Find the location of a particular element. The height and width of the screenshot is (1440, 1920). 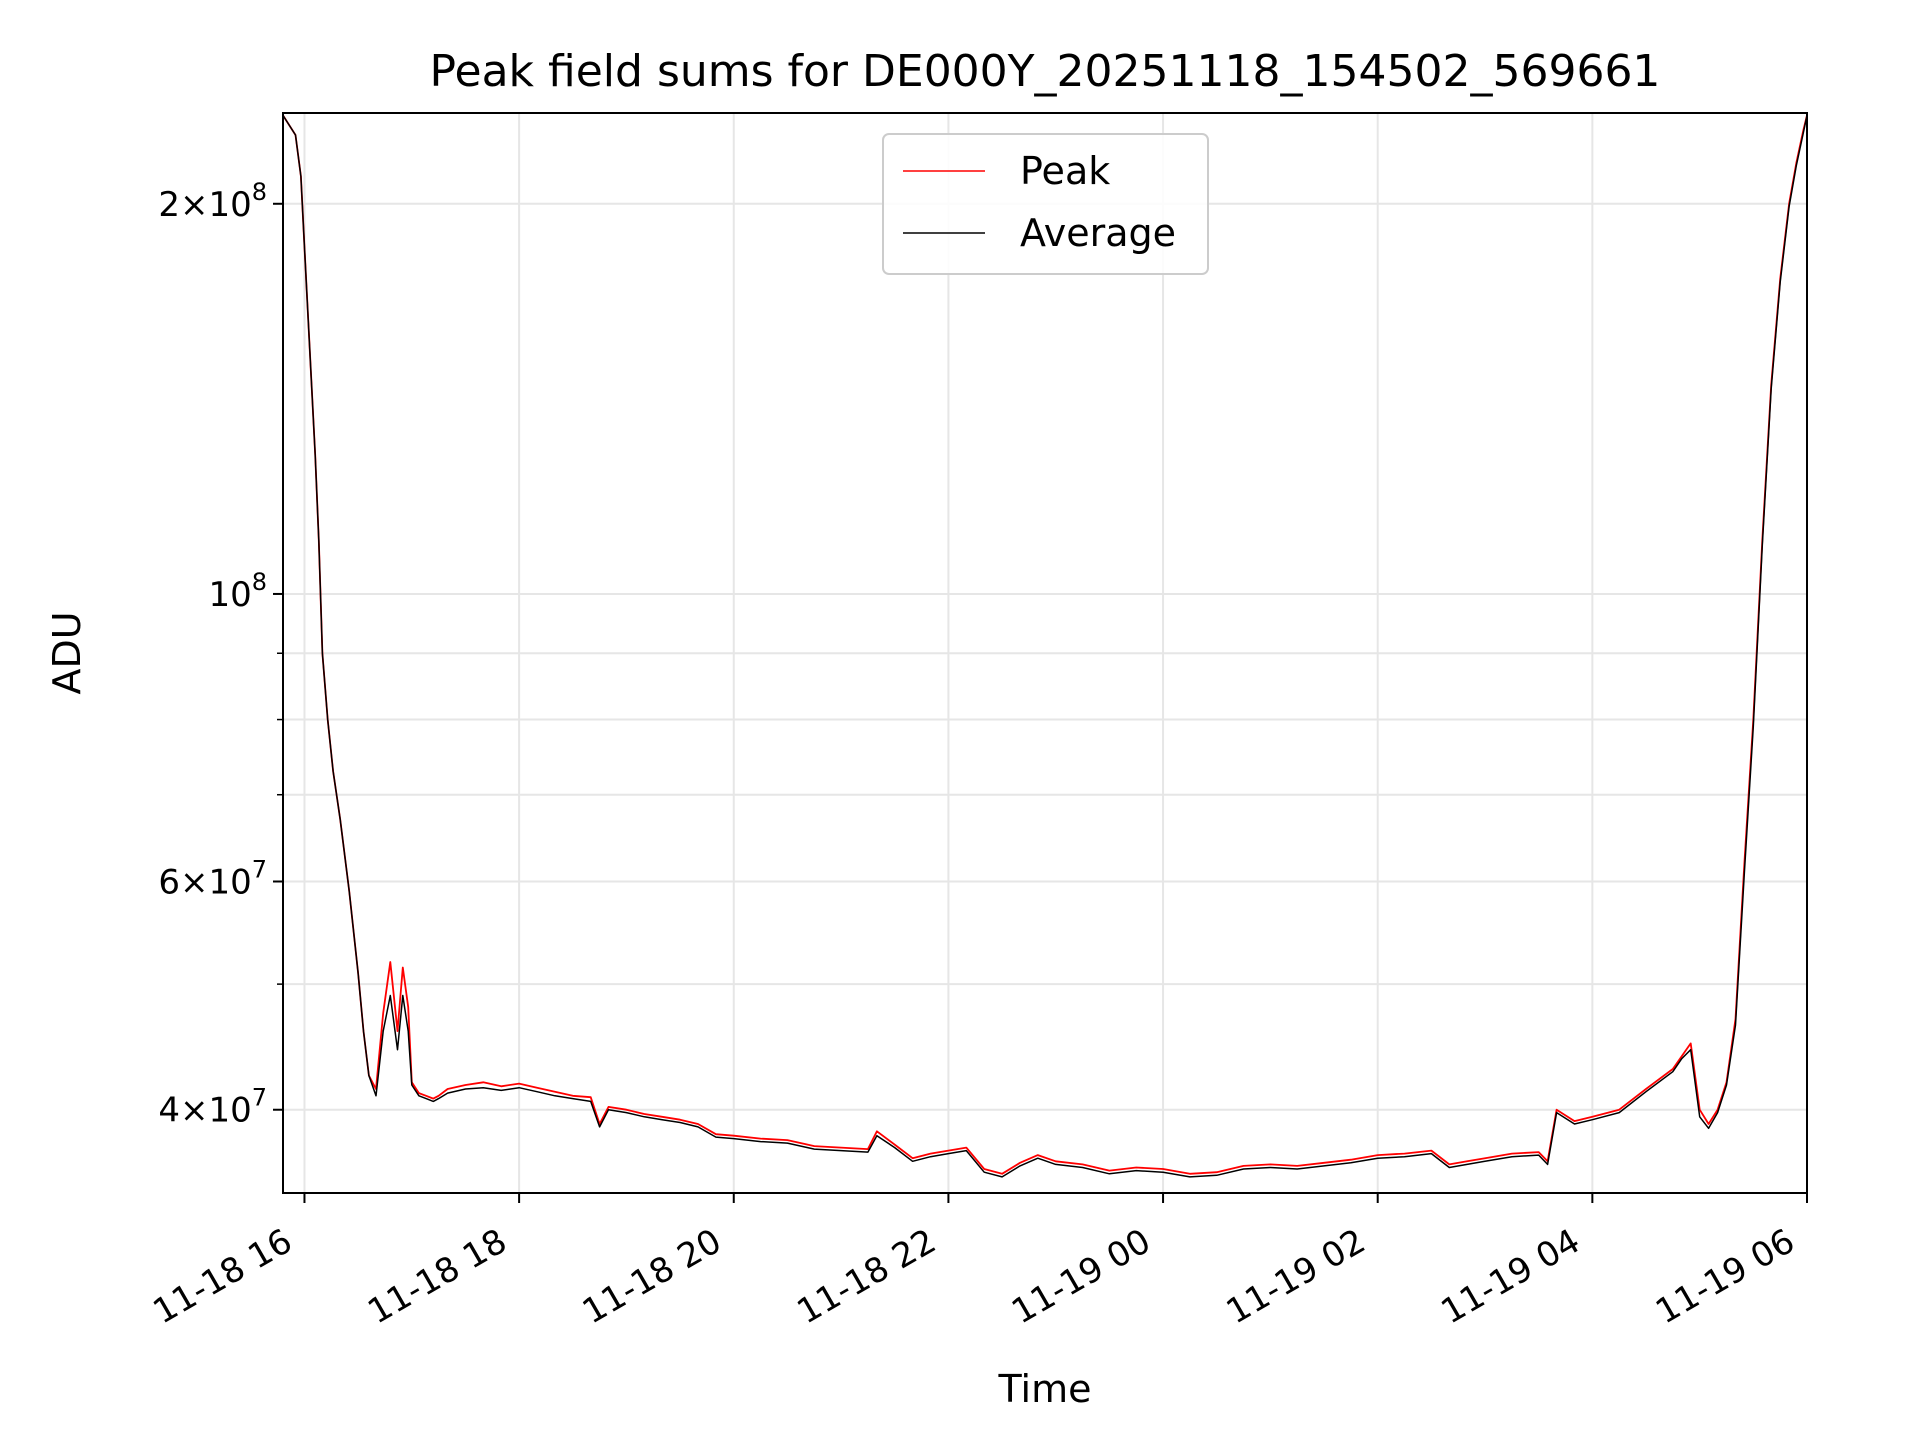

y-axis: 4×107 6×107 108 2×108 is located at coordinates (220, 654).